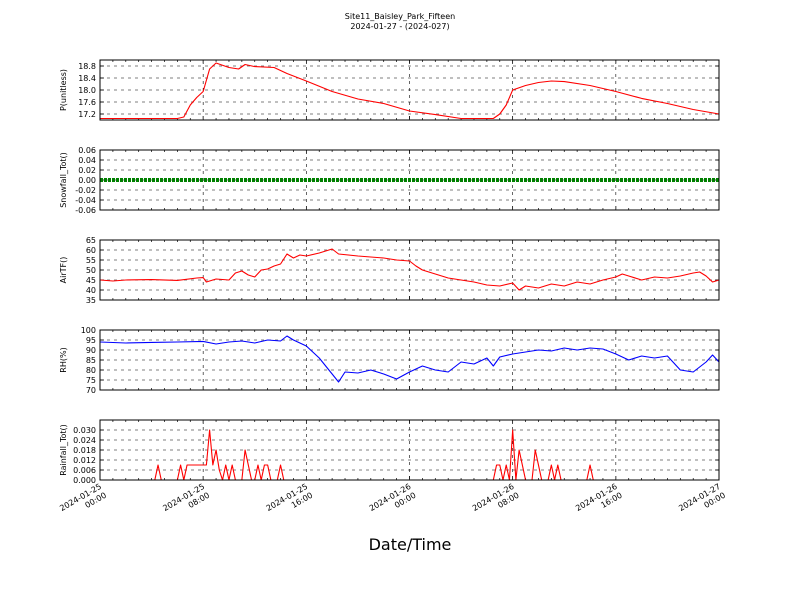 This screenshot has width=800, height=600. Describe the element at coordinates (63, 90) in the screenshot. I see `y-axis-label: P(unitless)` at that location.